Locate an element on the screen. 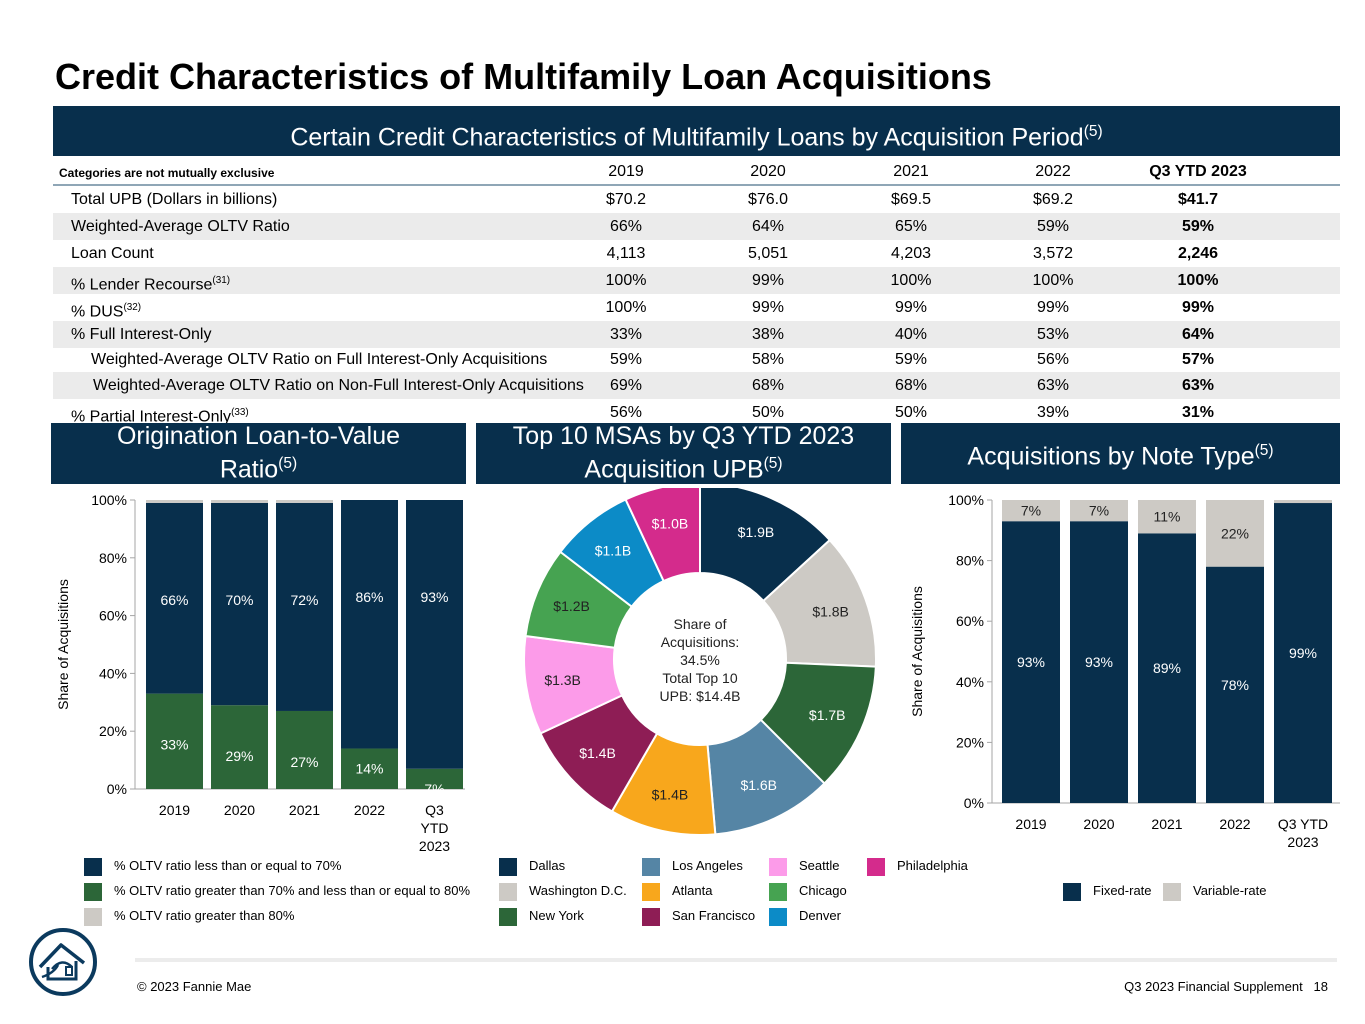 This screenshot has width=1365, height=1024. legend-label: Dallas is located at coordinates (547, 865).